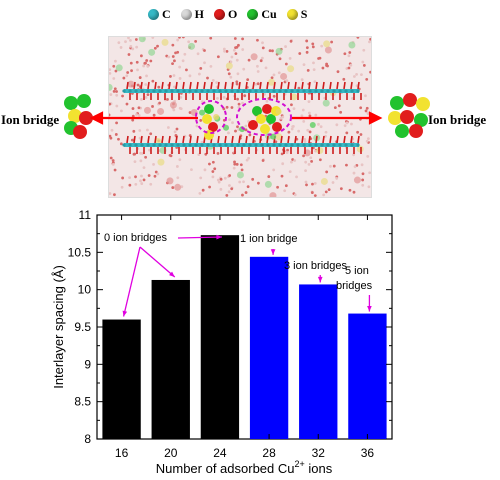 The width and height of the screenshot is (500, 480). I want to click on legend-item-cu: Cu, so click(262, 14).